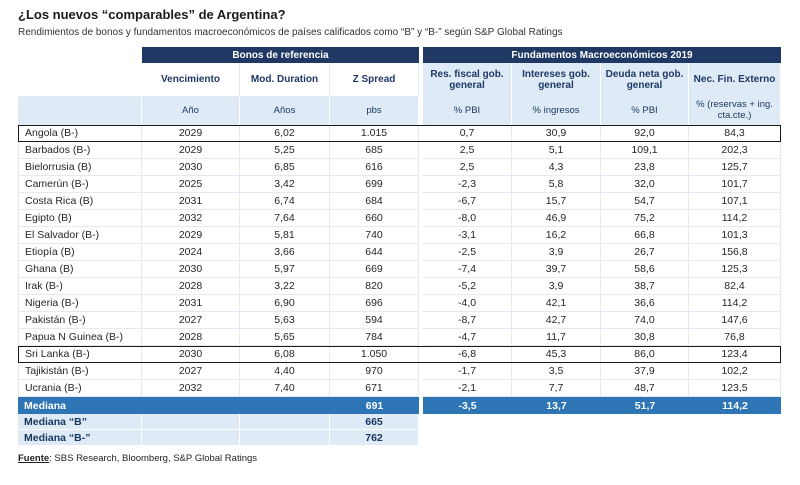 The height and width of the screenshot is (485, 800). Describe the element at coordinates (645, 133) in the screenshot. I see `value-cell: 92,0` at that location.